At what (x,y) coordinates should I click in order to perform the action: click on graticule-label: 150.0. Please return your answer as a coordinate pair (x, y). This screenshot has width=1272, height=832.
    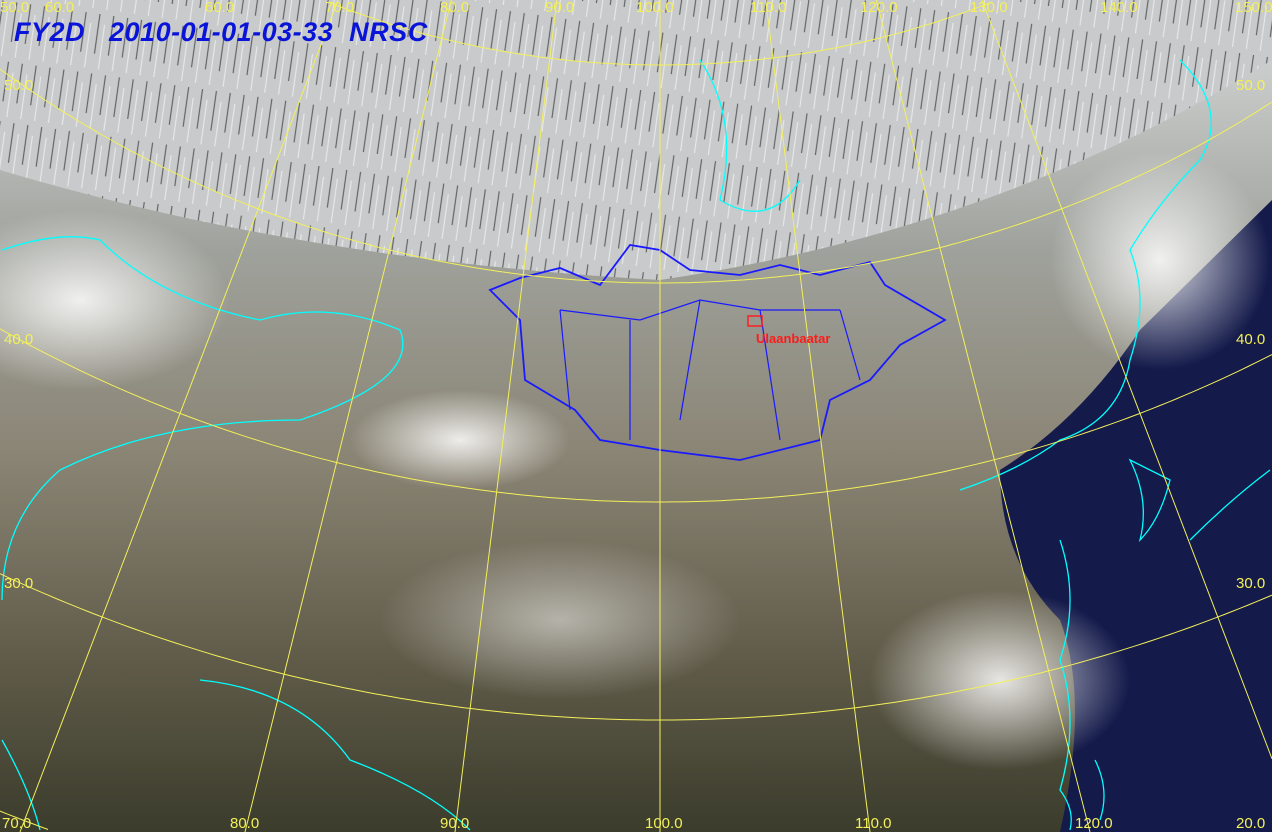
    Looking at the image, I should click on (1253, 8).